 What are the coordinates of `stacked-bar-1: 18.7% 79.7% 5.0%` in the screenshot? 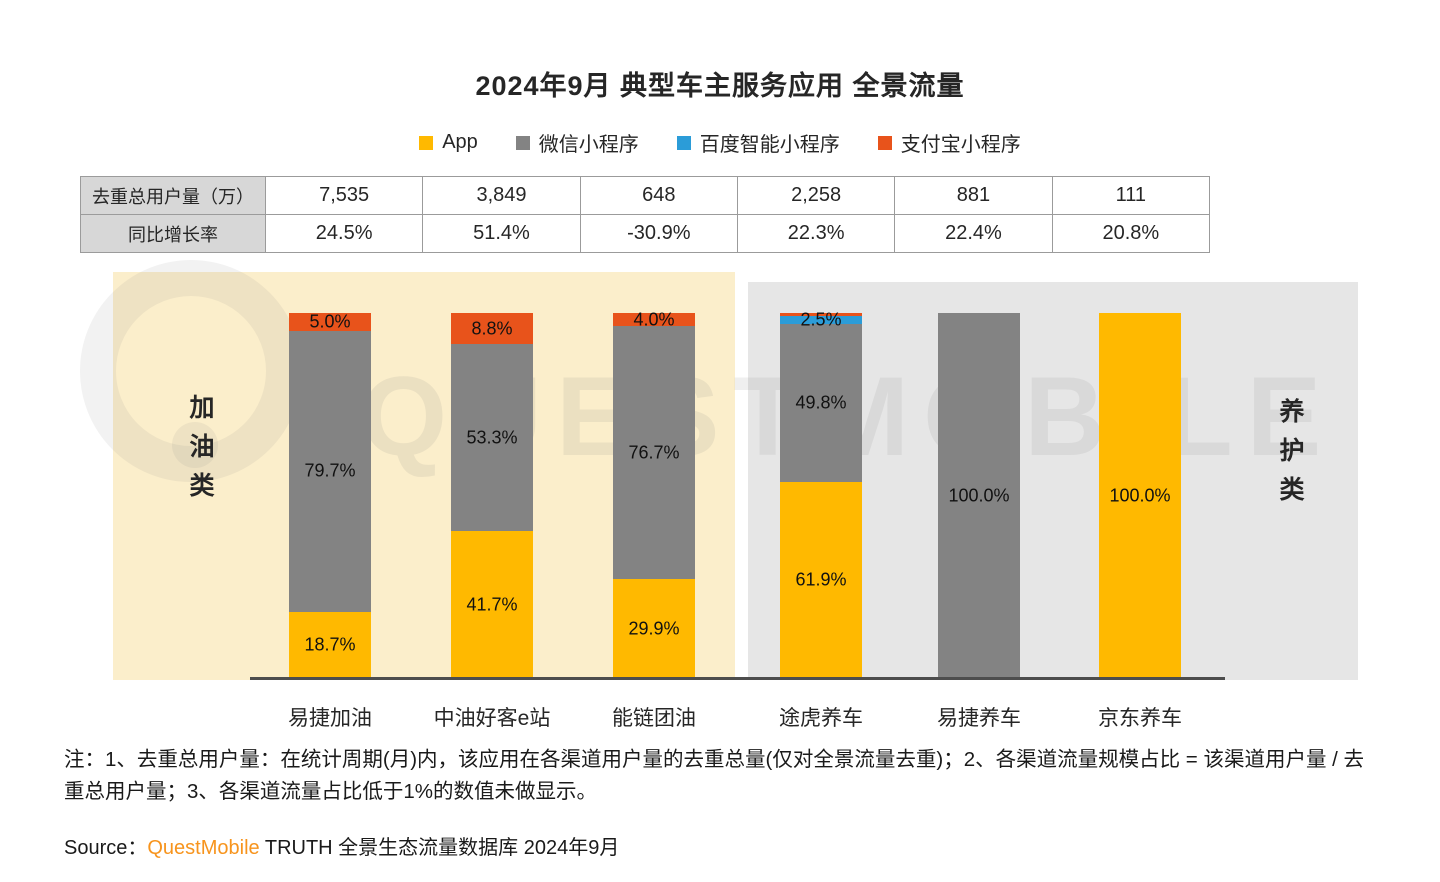 It's located at (330, 494).